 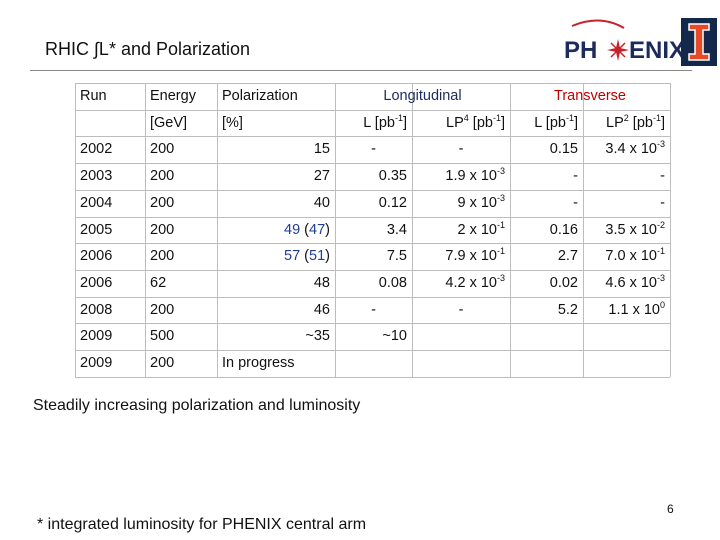 I want to click on table-cell: 0.16, so click(x=563, y=229).